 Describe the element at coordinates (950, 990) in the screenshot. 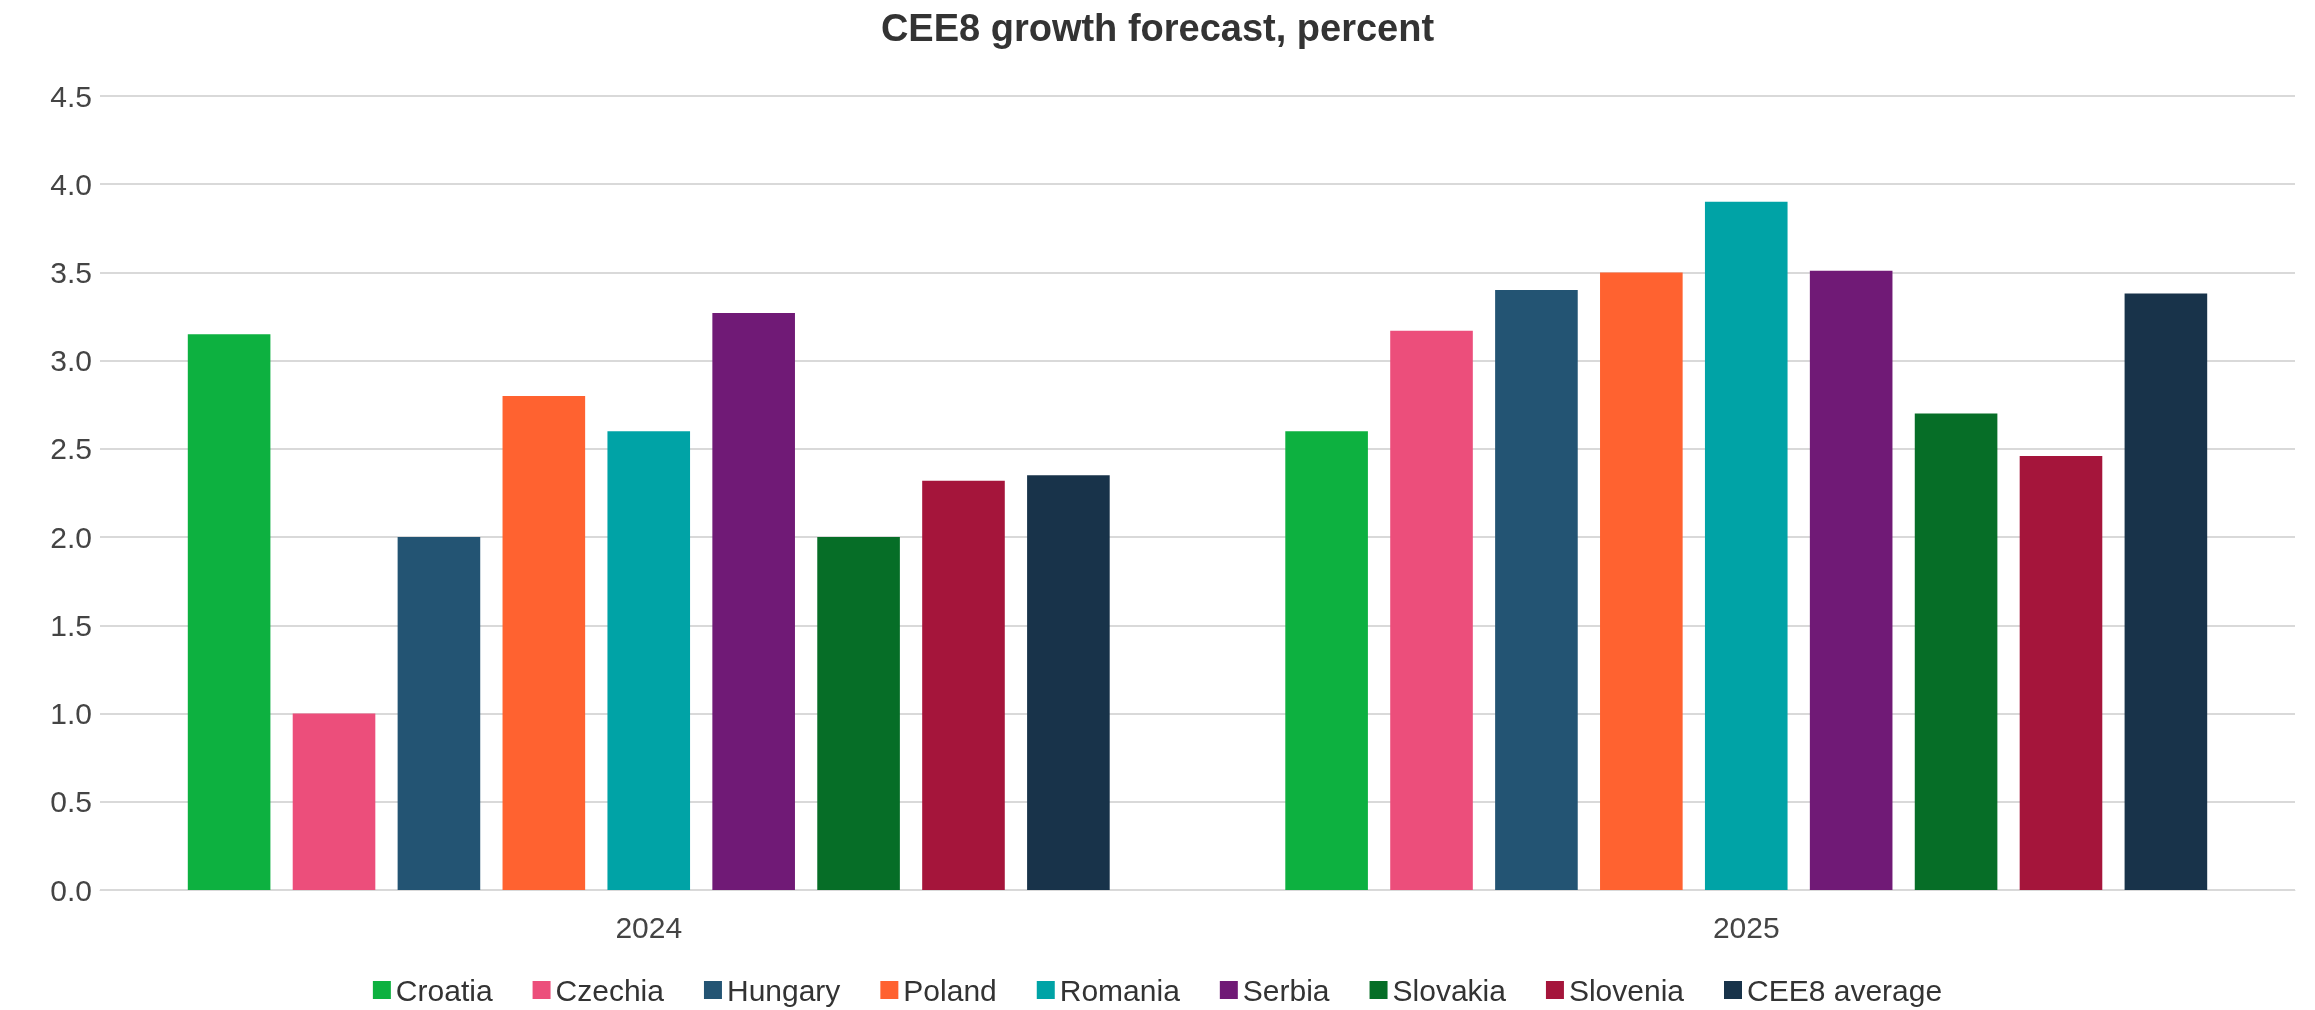

I see `legend-label: Poland` at that location.